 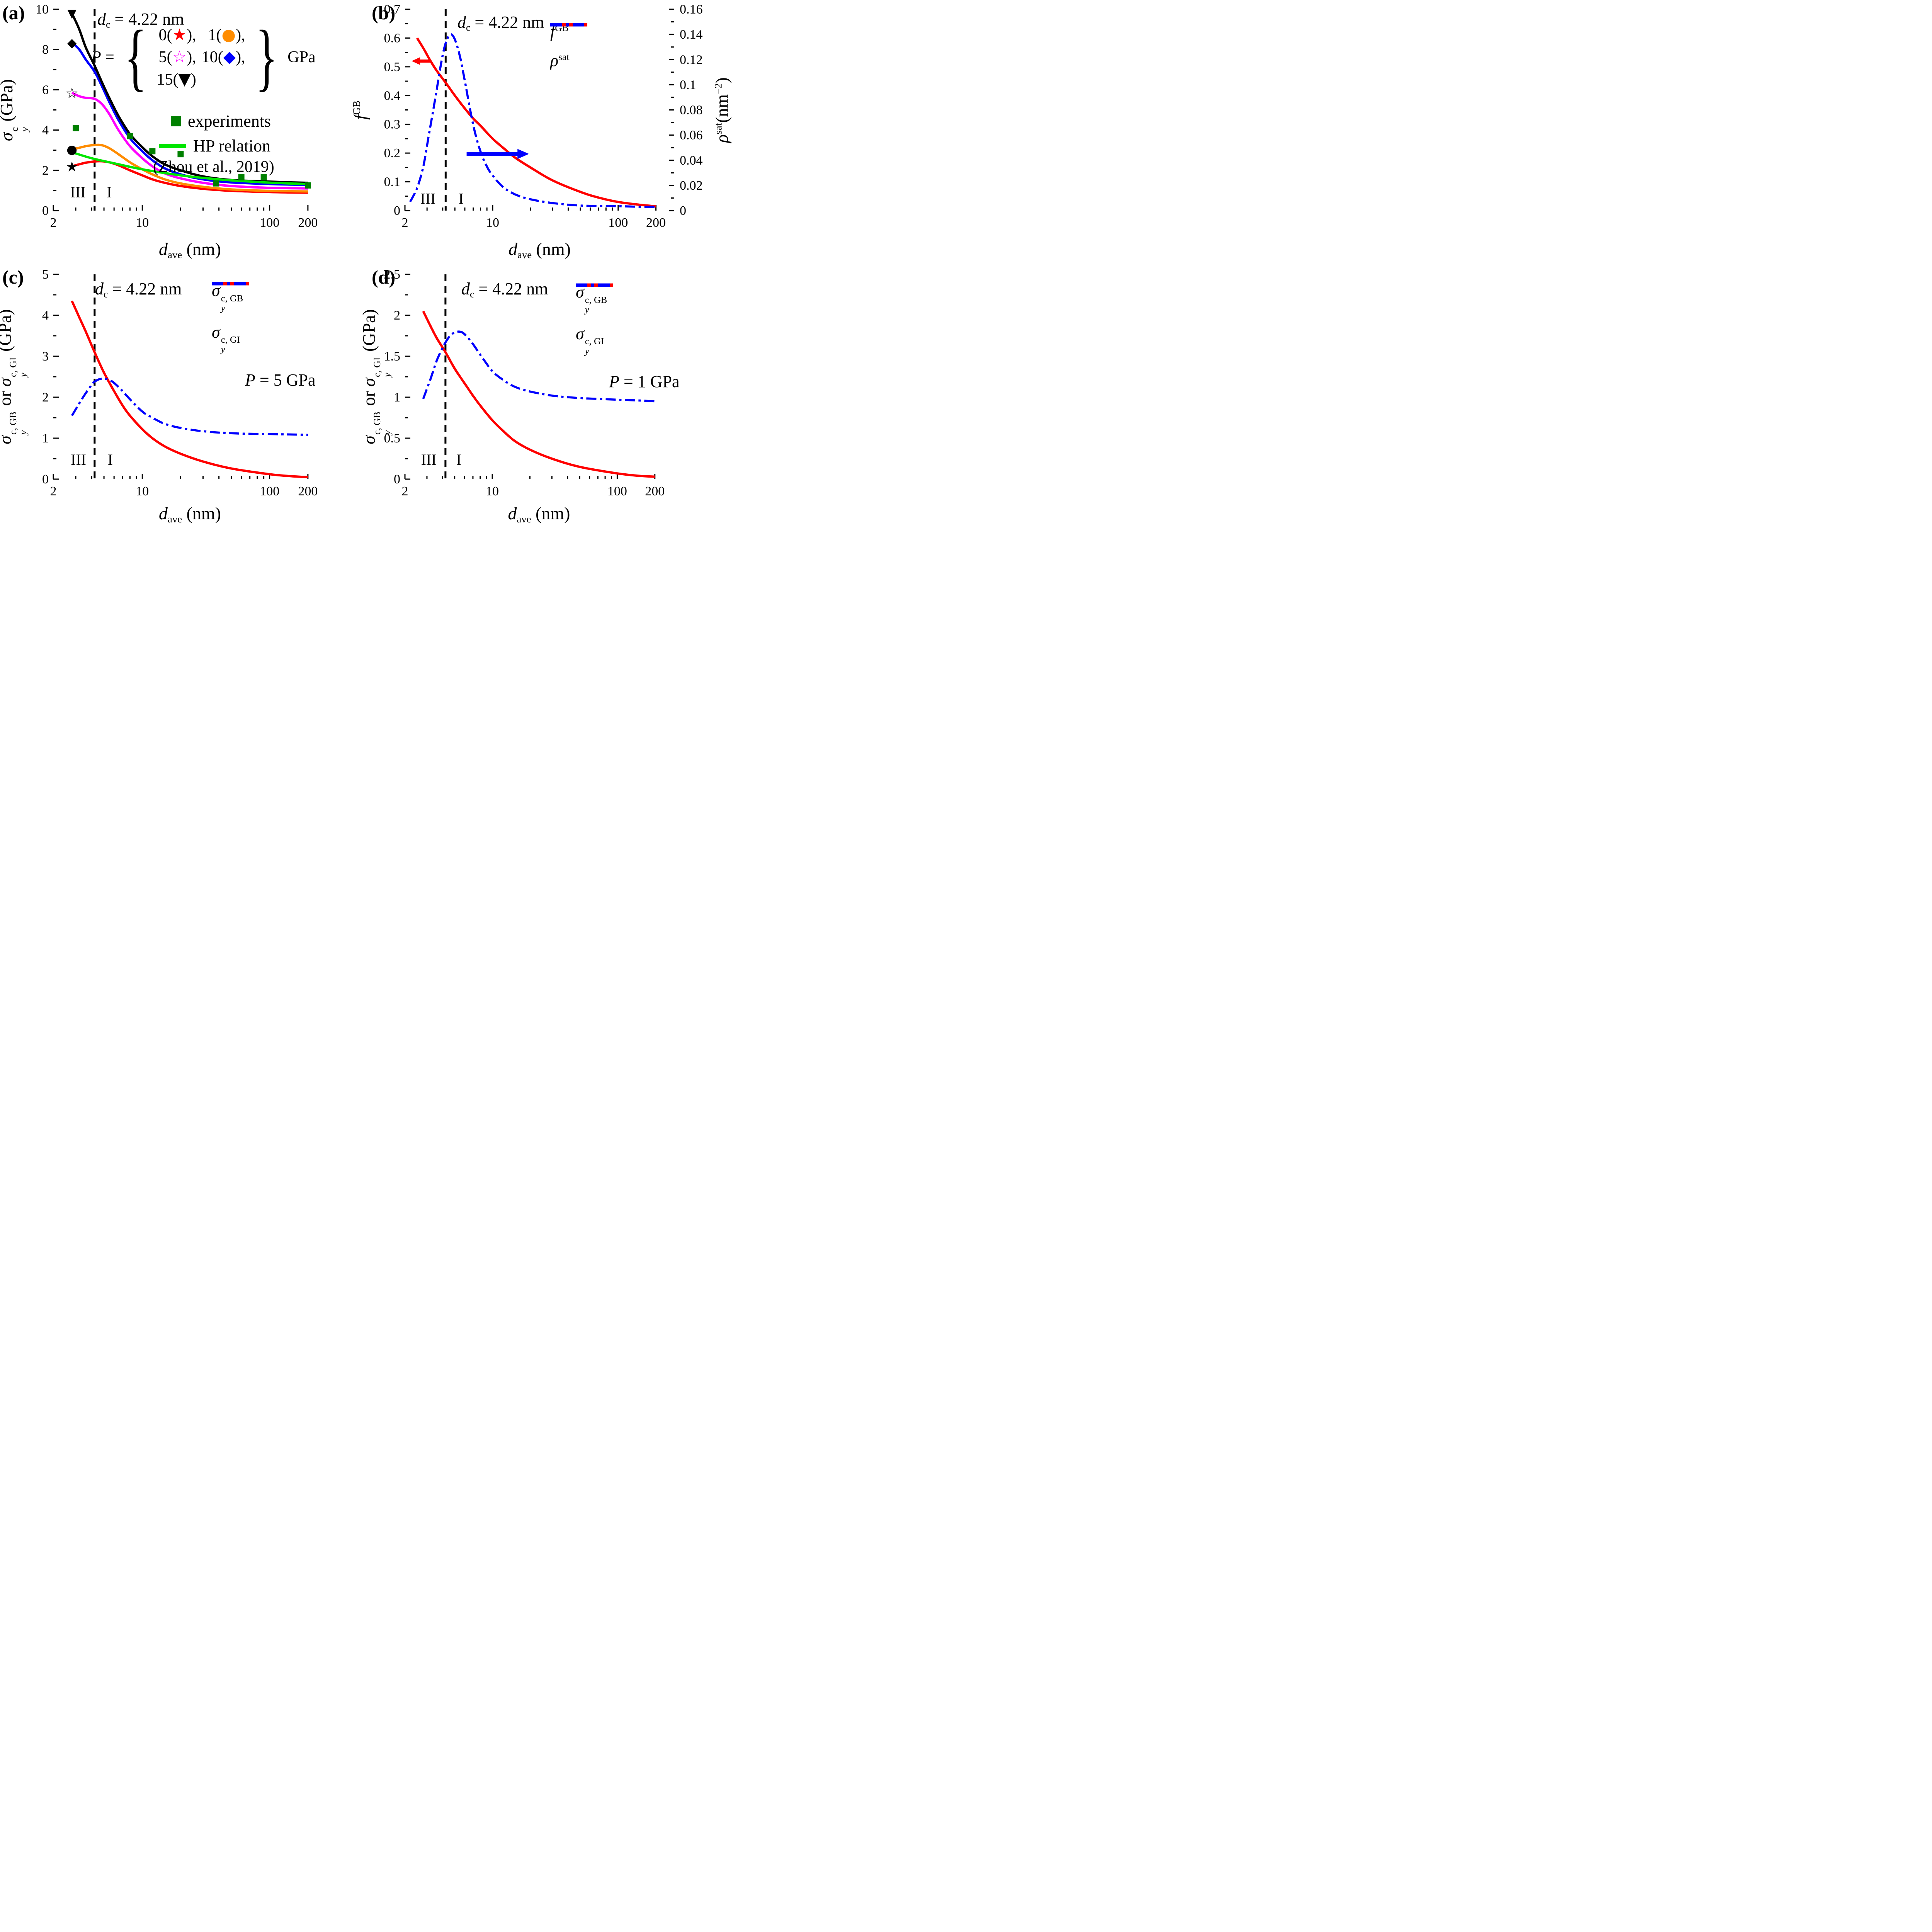 I want to click on left-axis-arrow, so click(x=421, y=61).